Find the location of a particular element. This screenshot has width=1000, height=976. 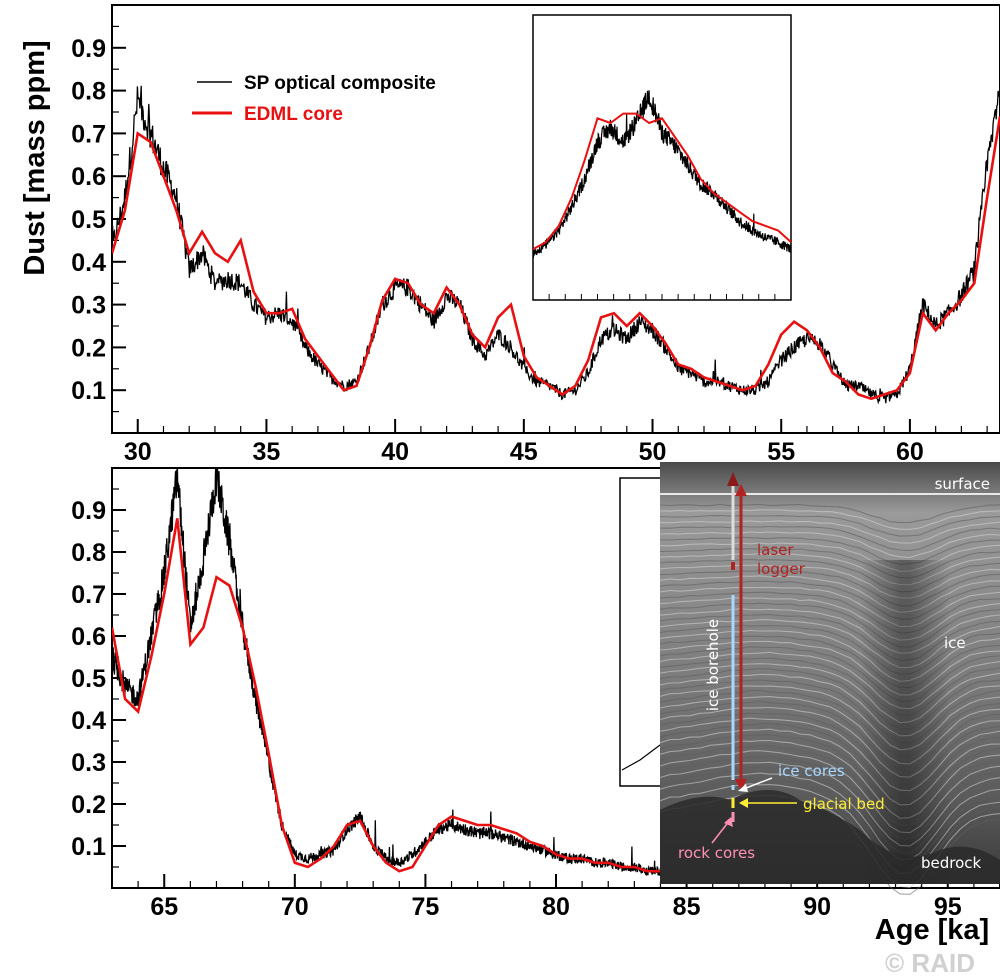

y-tick-label-bottom: 0.8 is located at coordinates (88, 553).